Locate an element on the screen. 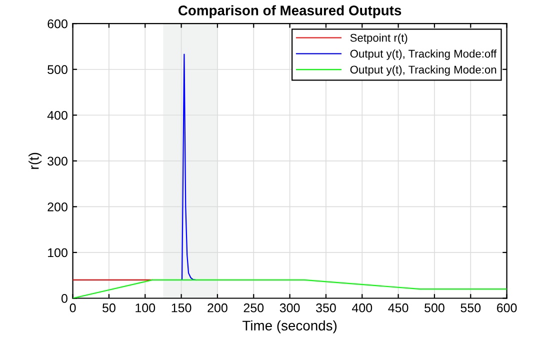 Image resolution: width=560 pixels, height=337 pixels. y-tick-label: 100 is located at coordinates (58, 253).